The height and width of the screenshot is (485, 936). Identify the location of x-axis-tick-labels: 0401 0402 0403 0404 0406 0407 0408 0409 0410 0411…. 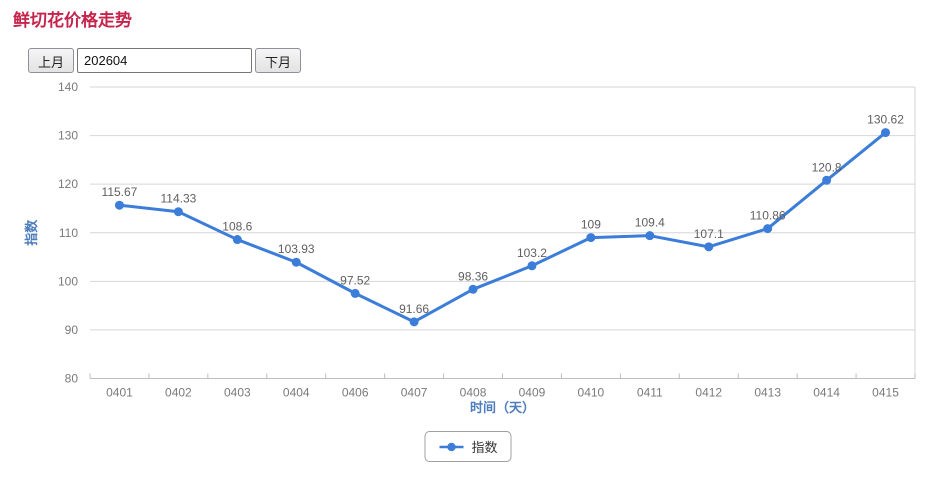
(502, 393).